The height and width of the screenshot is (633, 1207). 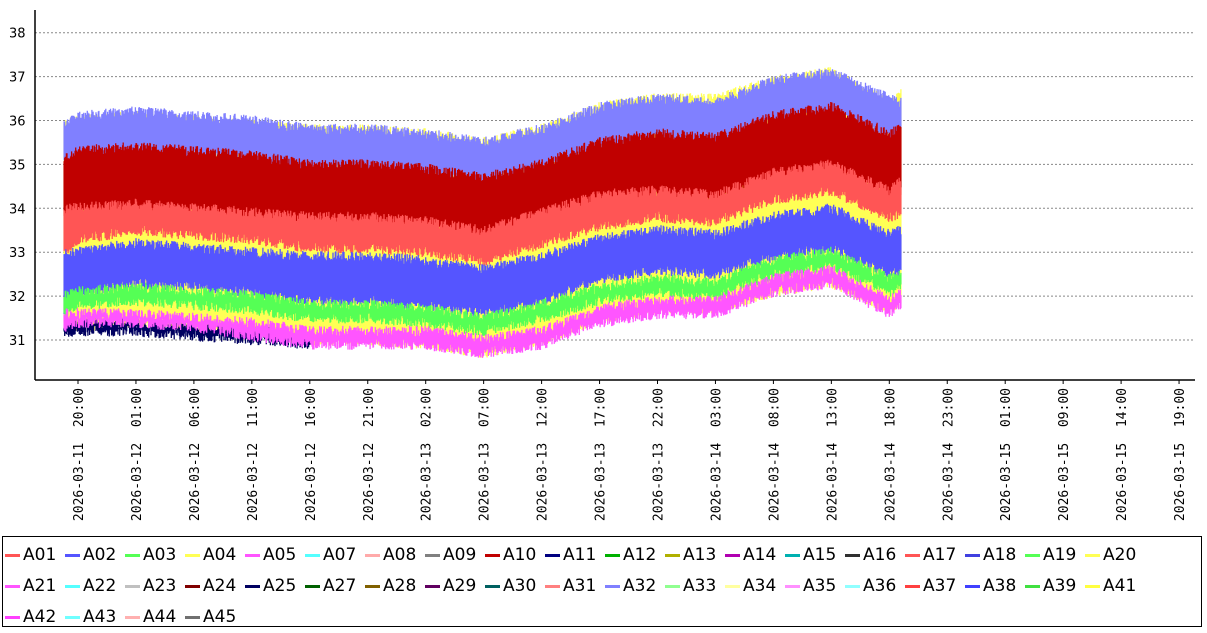 What do you see at coordinates (335, 554) in the screenshot?
I see `legend-item: A07` at bounding box center [335, 554].